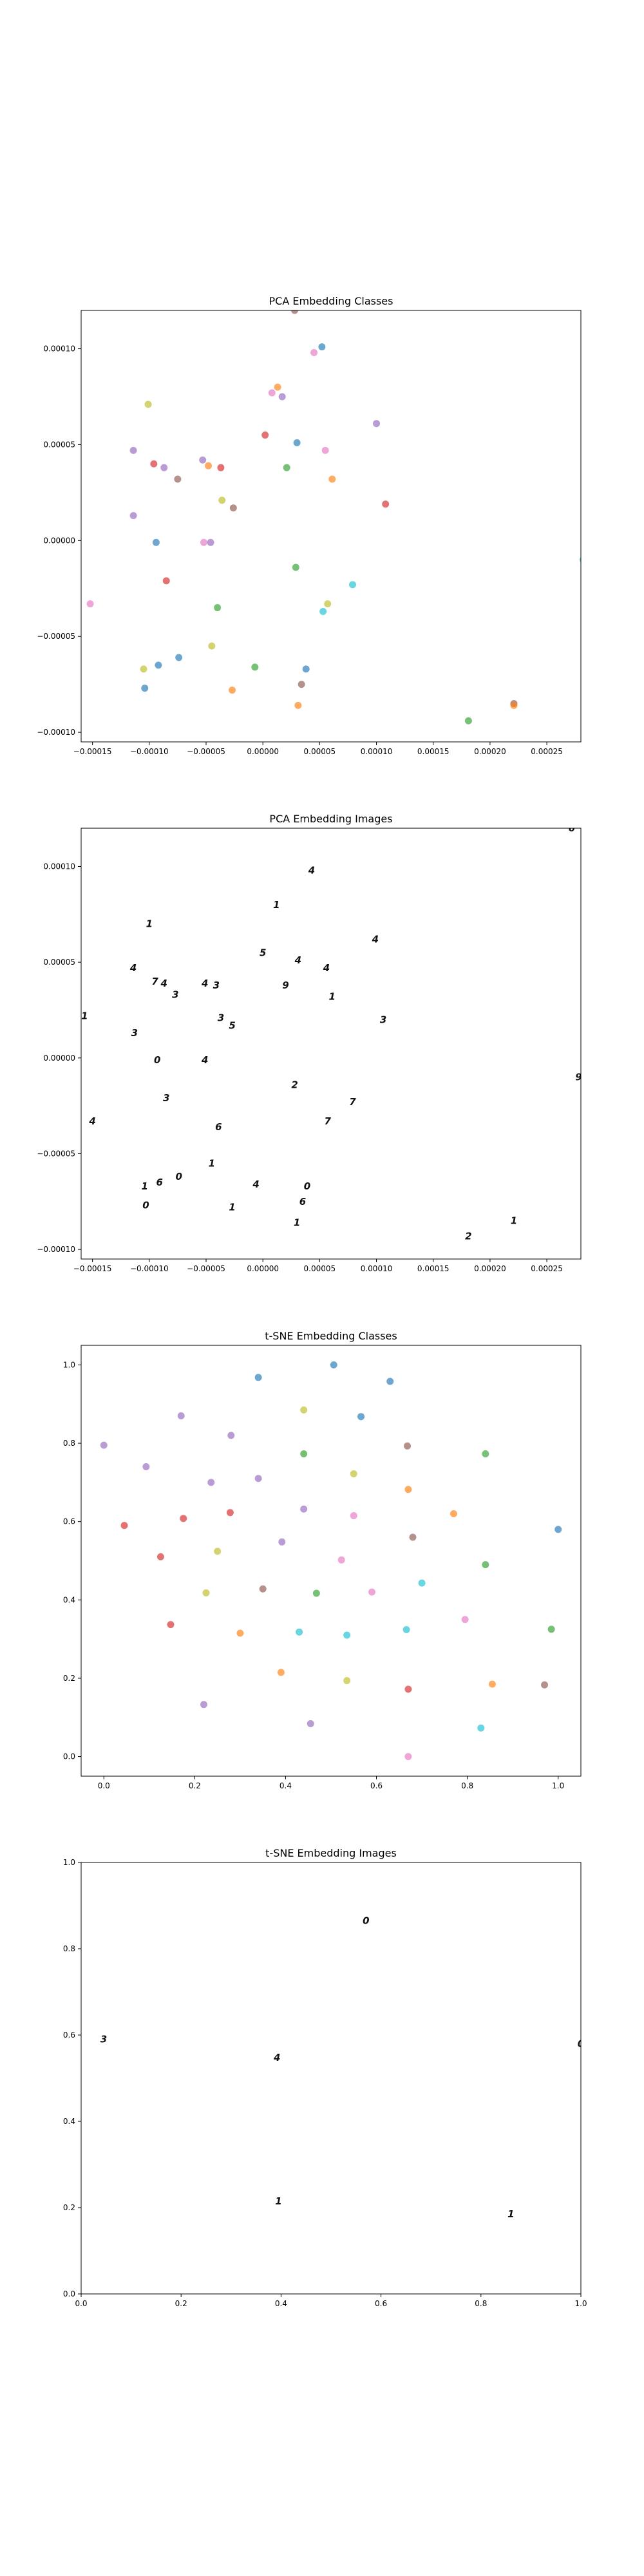  What do you see at coordinates (558, 1785) in the screenshot?
I see `x-tick-label: 1.0` at bounding box center [558, 1785].